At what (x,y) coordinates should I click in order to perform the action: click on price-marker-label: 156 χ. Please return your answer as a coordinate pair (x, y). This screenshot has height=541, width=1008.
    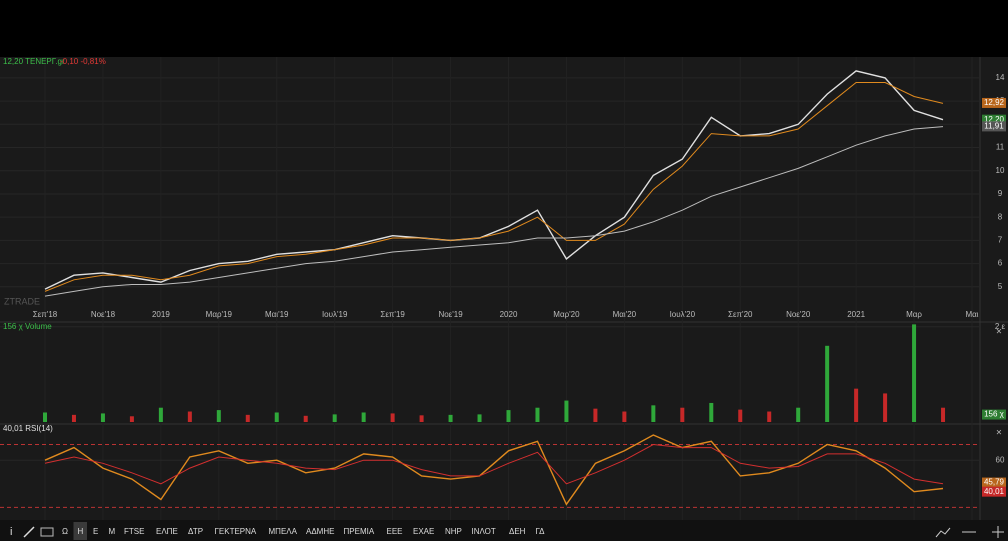
    Looking at the image, I should click on (994, 414).